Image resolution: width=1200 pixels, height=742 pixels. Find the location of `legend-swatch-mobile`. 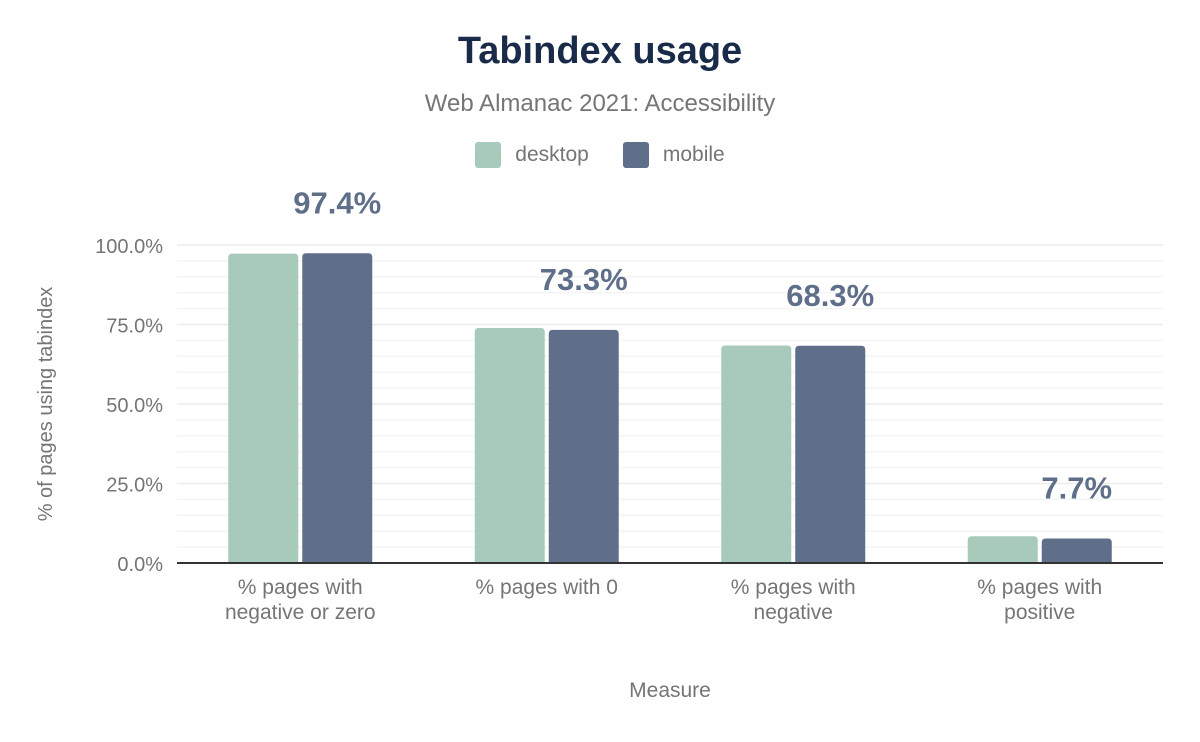

legend-swatch-mobile is located at coordinates (635, 155).